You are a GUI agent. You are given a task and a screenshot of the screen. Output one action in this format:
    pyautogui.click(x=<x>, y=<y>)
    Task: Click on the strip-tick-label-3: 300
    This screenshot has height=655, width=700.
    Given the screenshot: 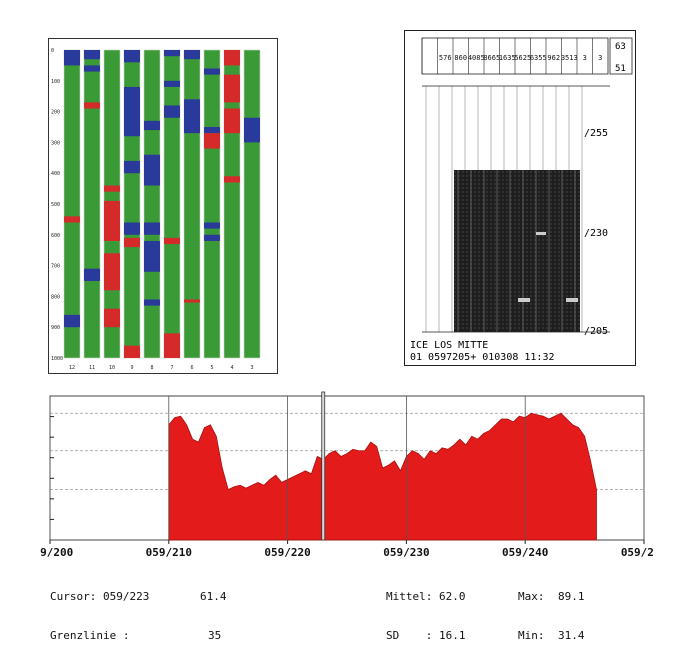 What is the action you would take?
    pyautogui.click(x=55, y=143)
    